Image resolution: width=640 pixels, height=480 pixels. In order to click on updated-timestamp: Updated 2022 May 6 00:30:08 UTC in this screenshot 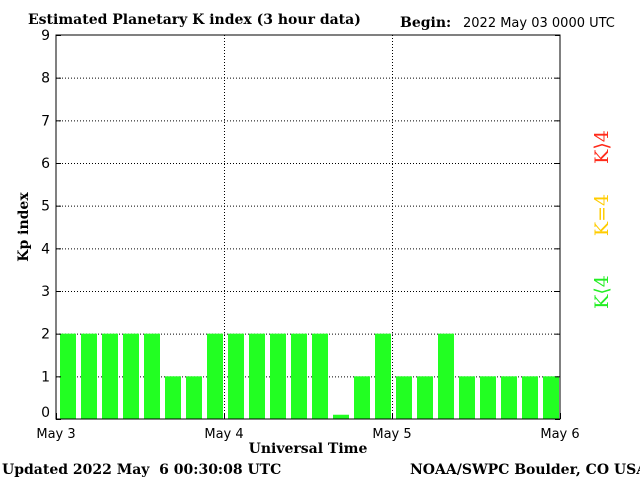, I will do `click(141, 470)`.